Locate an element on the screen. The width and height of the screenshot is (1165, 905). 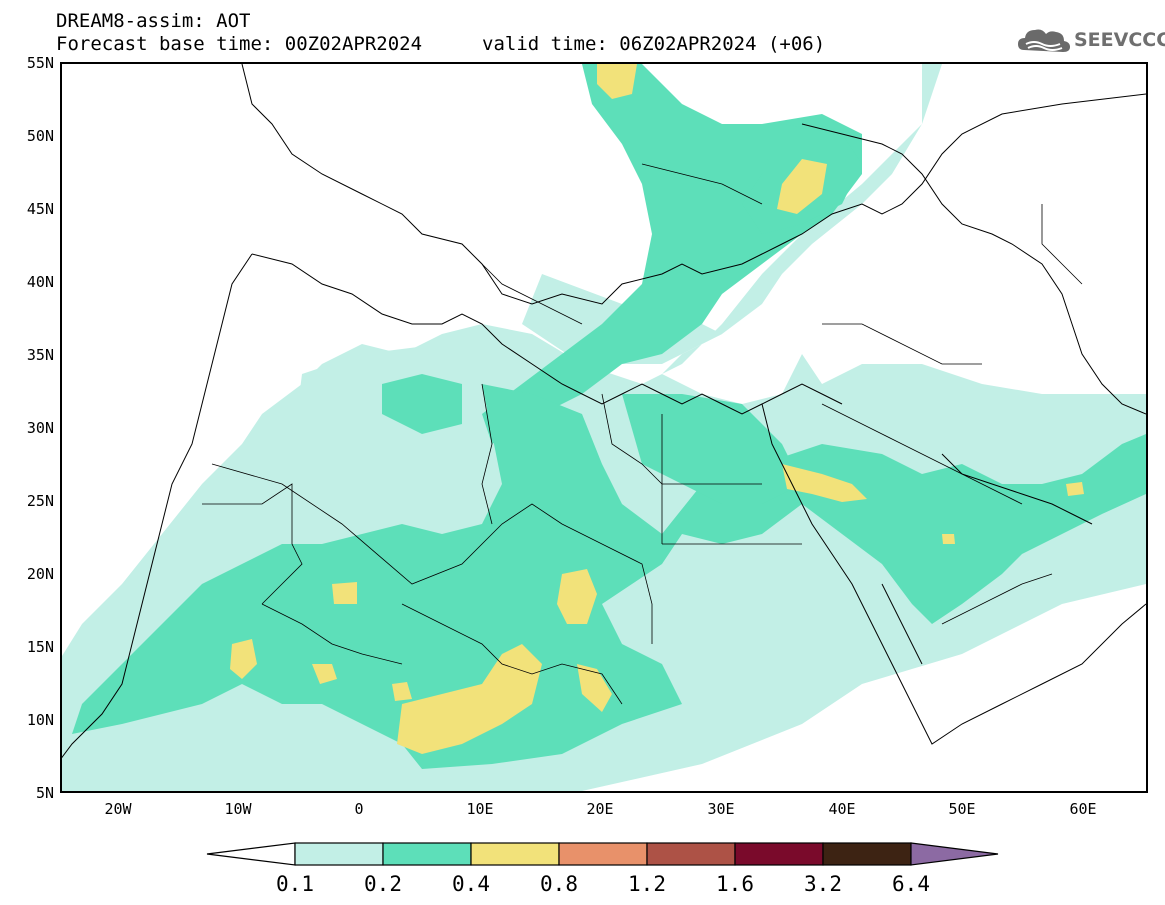
colorbar-swatch-lt0.1 is located at coordinates (251, 854).